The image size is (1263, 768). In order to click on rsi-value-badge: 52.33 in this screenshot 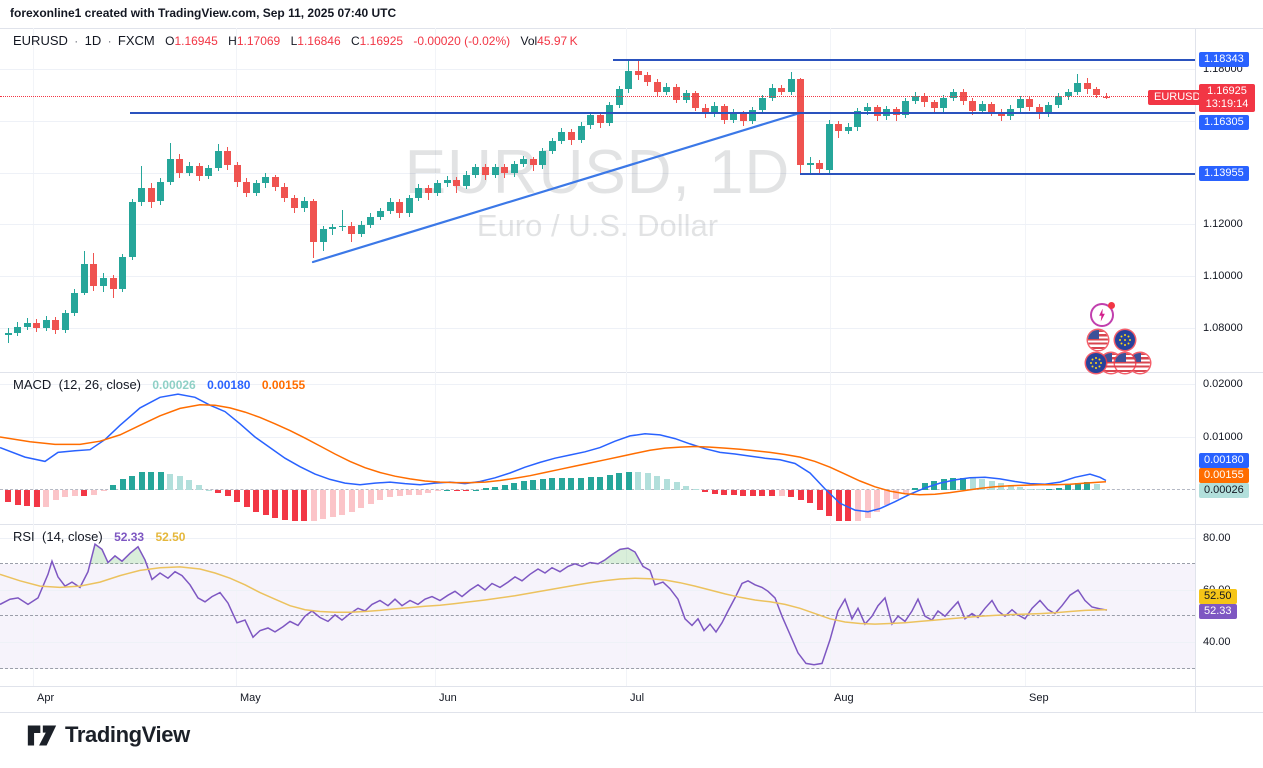, I will do `click(1218, 611)`.